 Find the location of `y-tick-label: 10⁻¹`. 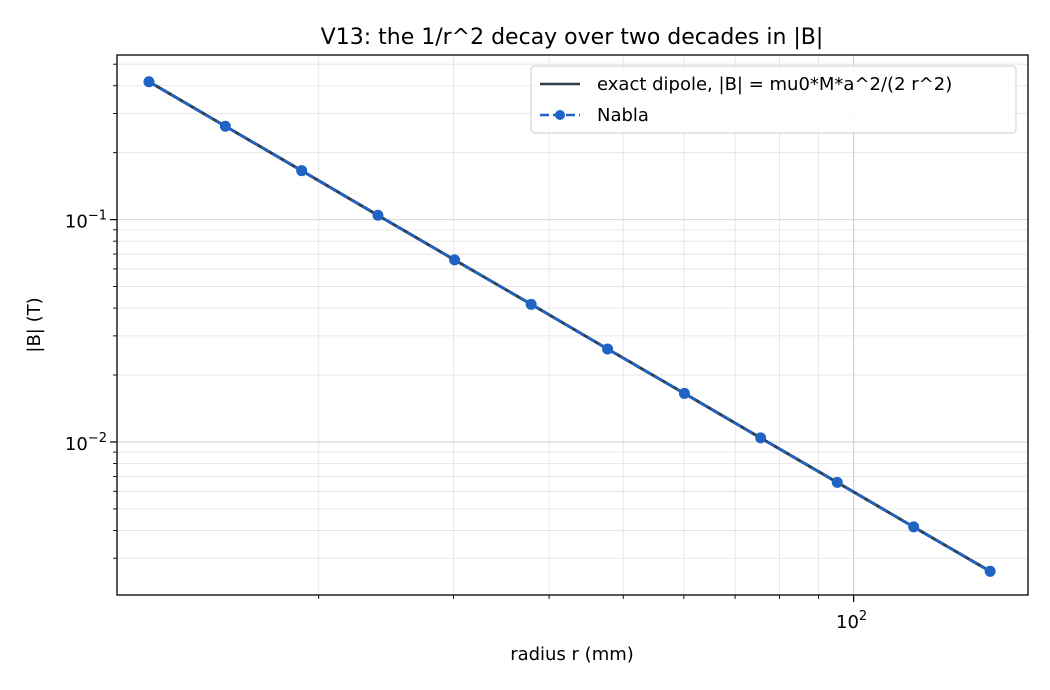

y-tick-label: 10⁻¹ is located at coordinates (86, 221).